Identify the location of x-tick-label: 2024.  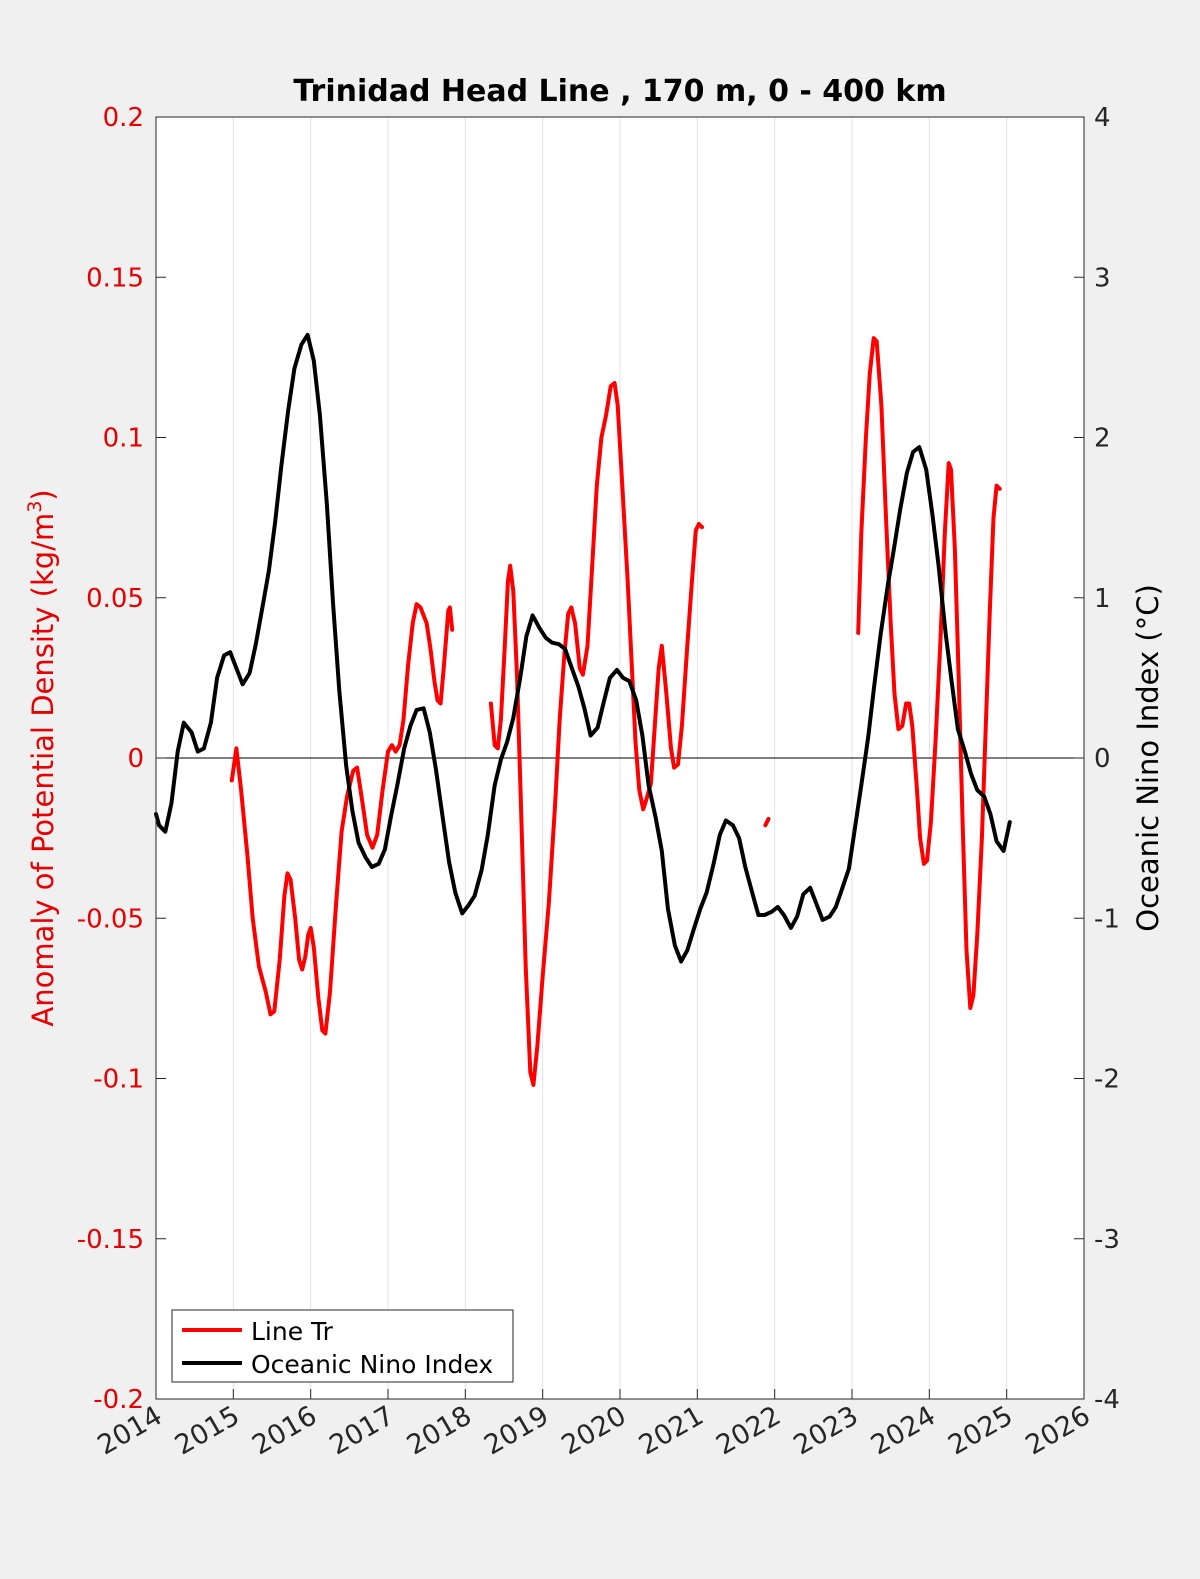
(903, 1430).